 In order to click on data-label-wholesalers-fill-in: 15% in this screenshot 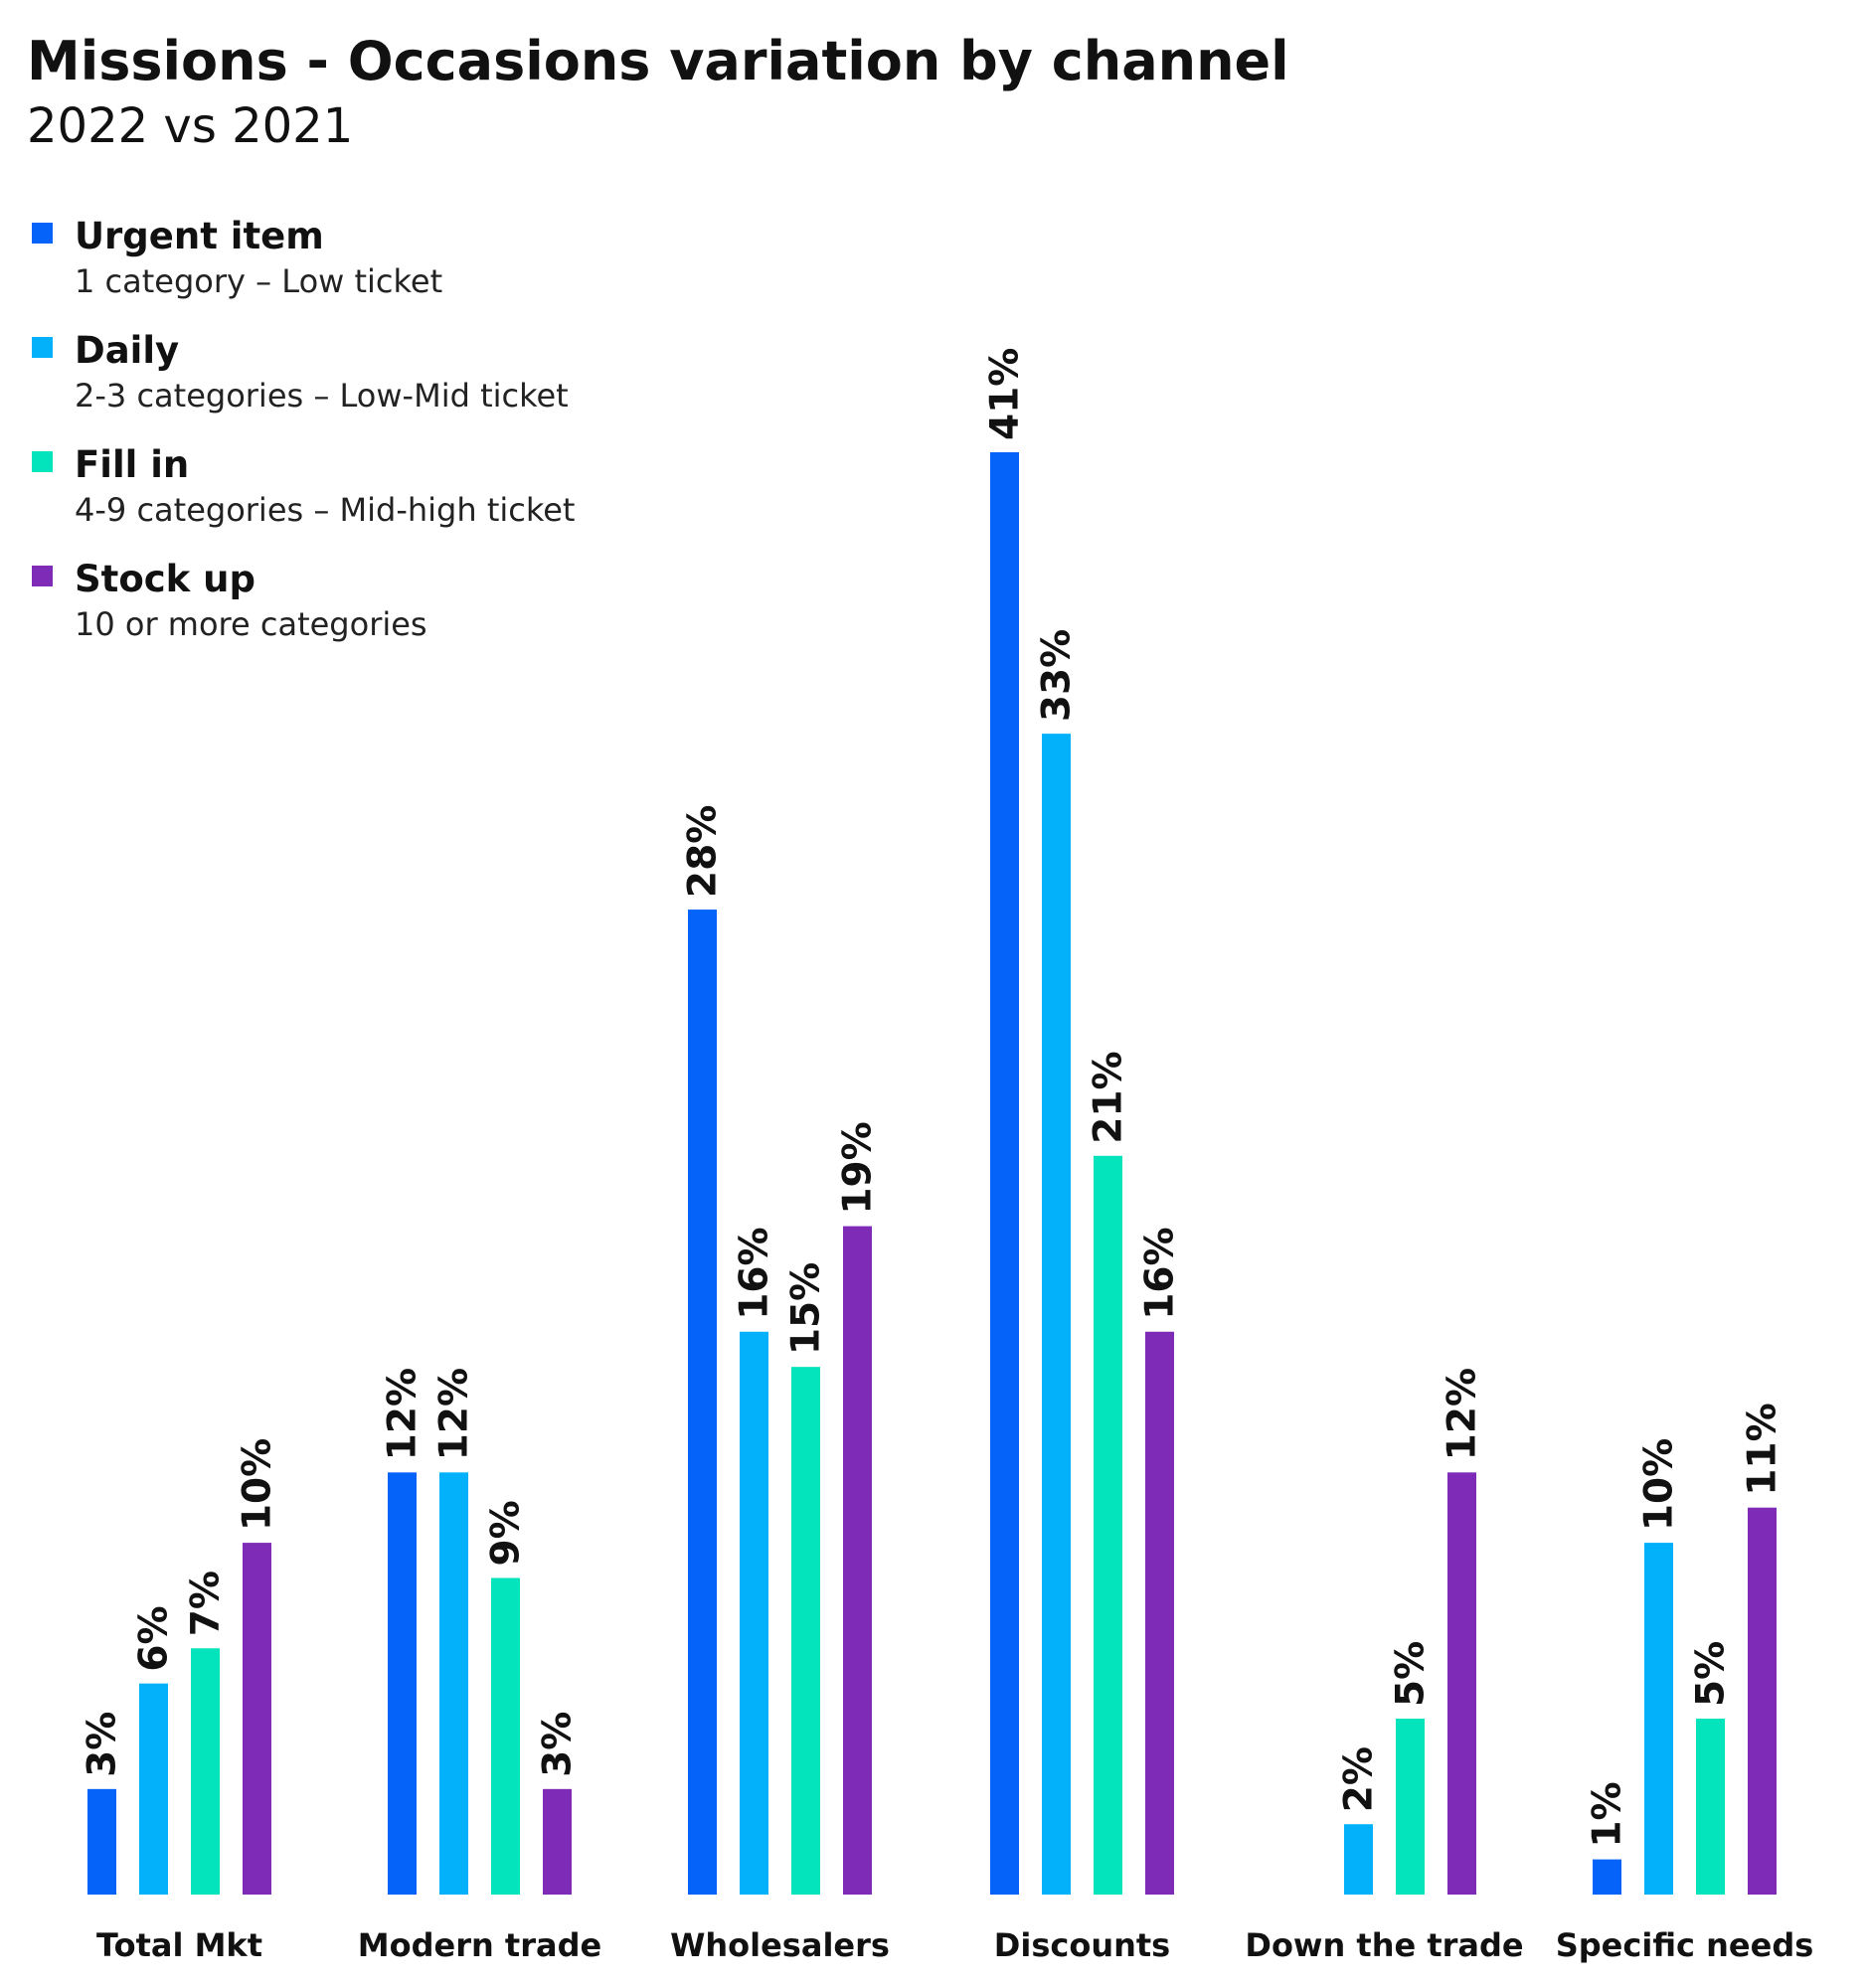, I will do `click(806, 1308)`.